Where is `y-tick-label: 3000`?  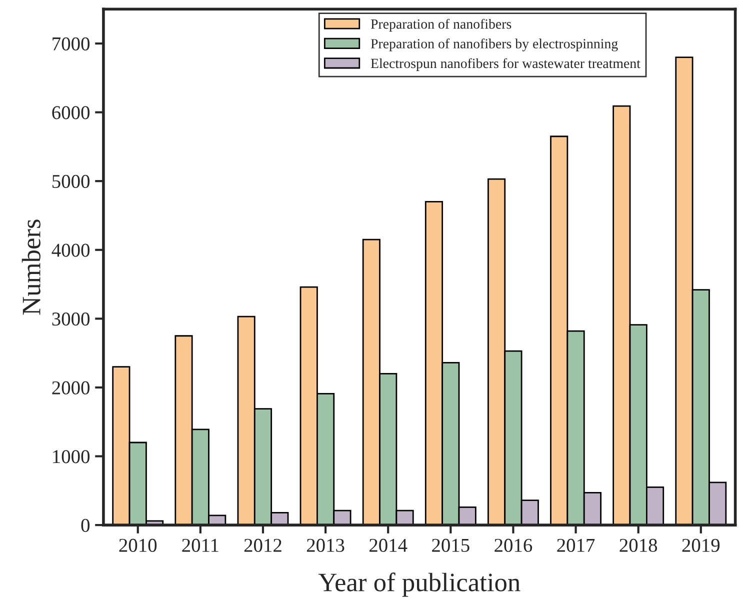 y-tick-label: 3000 is located at coordinates (71, 319).